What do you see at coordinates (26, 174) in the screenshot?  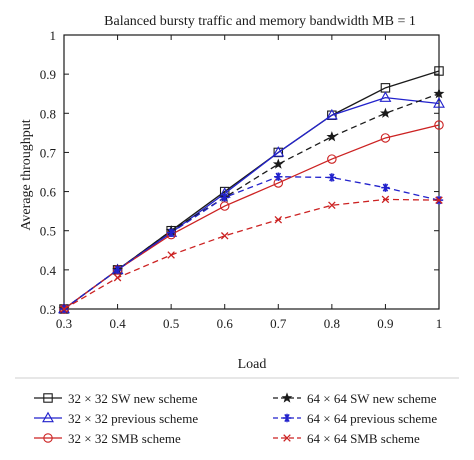 I see `y-axis-label: Average throughput` at bounding box center [26, 174].